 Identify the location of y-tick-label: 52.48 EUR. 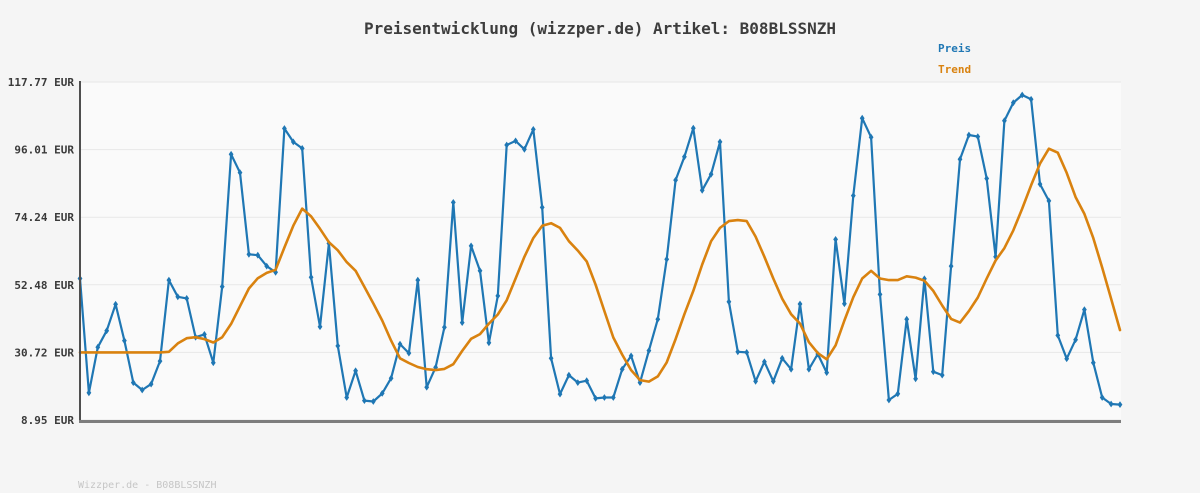
(44, 285).